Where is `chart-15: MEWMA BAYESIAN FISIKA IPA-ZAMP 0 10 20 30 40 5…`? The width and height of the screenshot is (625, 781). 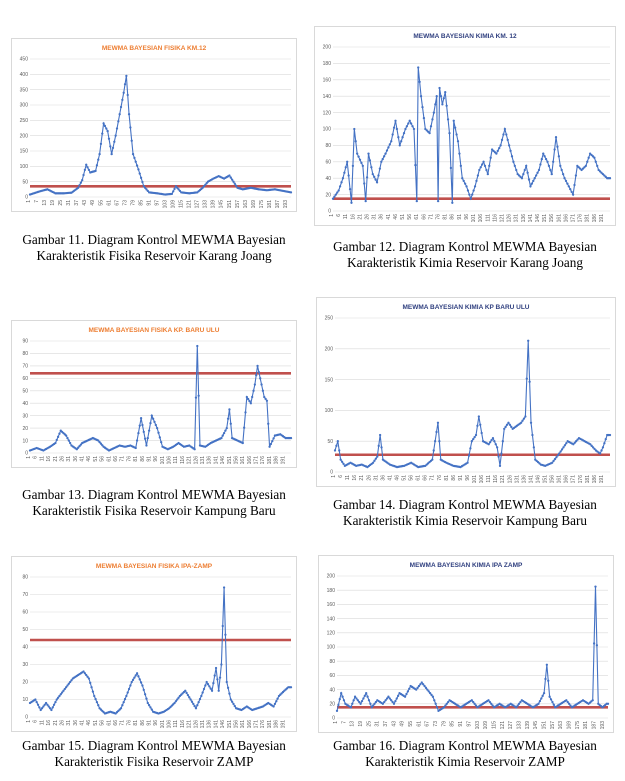
chart-15: MEWMA BAYESIAN FISIKA IPA-ZAMP 0 10 20 30 40 5… is located at coordinates (157, 646).